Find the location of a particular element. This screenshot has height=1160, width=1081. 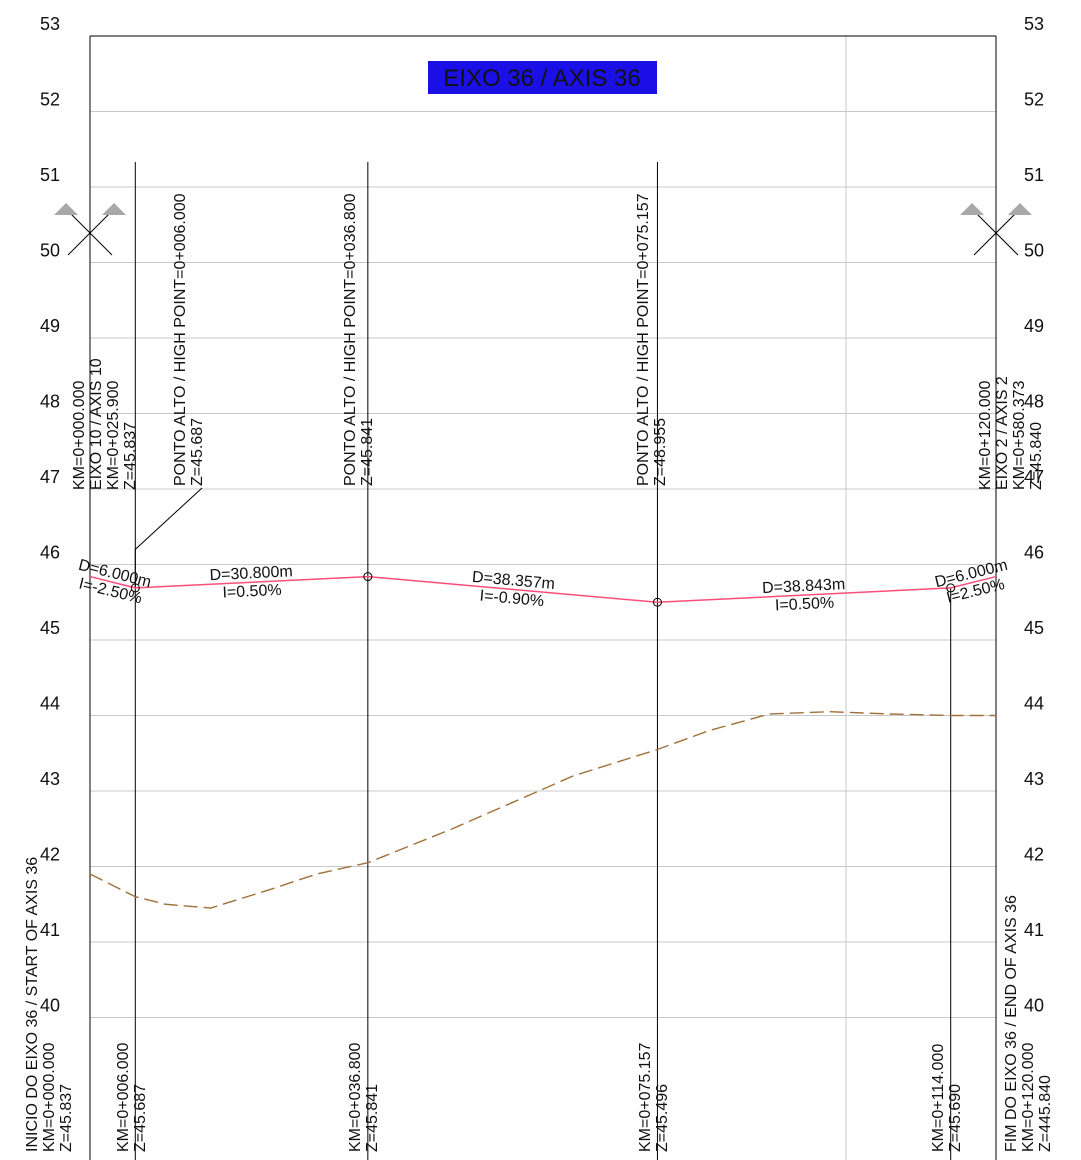

terrain-profile is located at coordinates (542, 810).